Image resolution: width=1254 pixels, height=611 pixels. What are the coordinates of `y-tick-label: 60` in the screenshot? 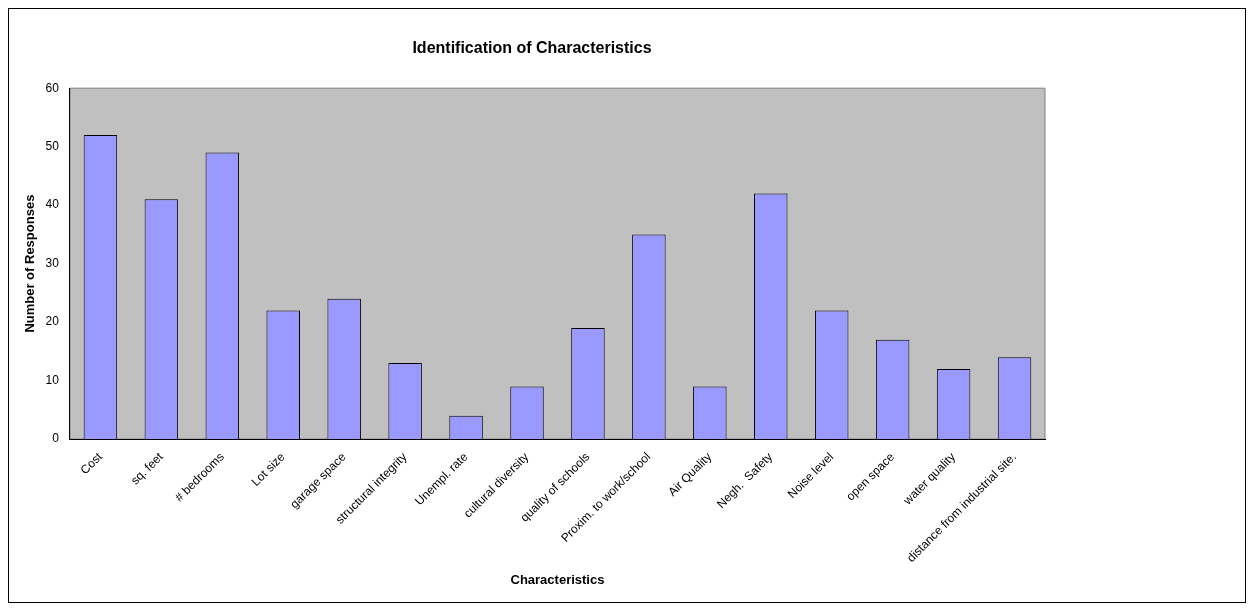 It's located at (52, 87).